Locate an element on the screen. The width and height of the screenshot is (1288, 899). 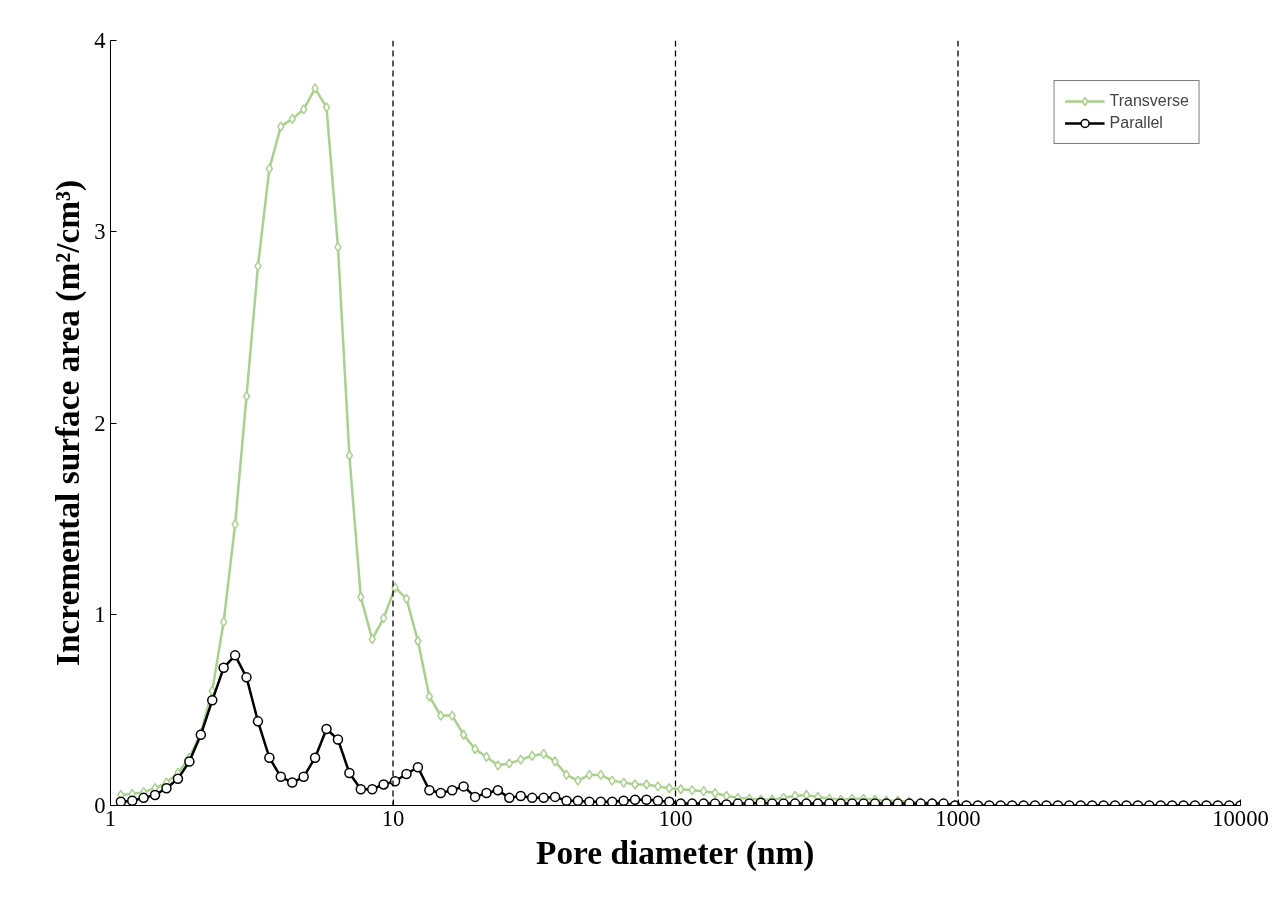
y-tick-label: 4 is located at coordinates (100, 40).